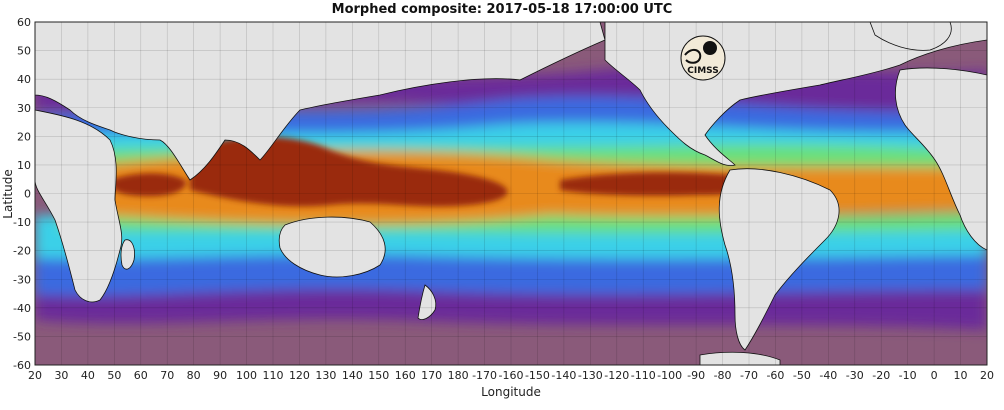 Image resolution: width=1004 pixels, height=410 pixels. I want to click on x-tick-label: 120, so click(299, 375).